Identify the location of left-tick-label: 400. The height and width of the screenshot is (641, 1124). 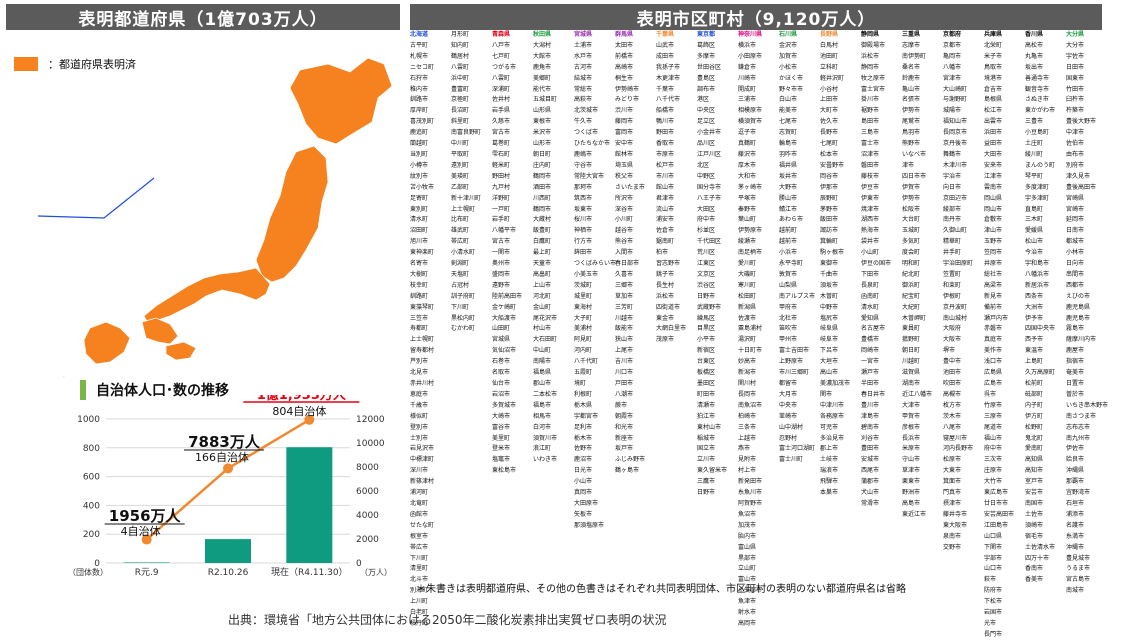
(91, 506).